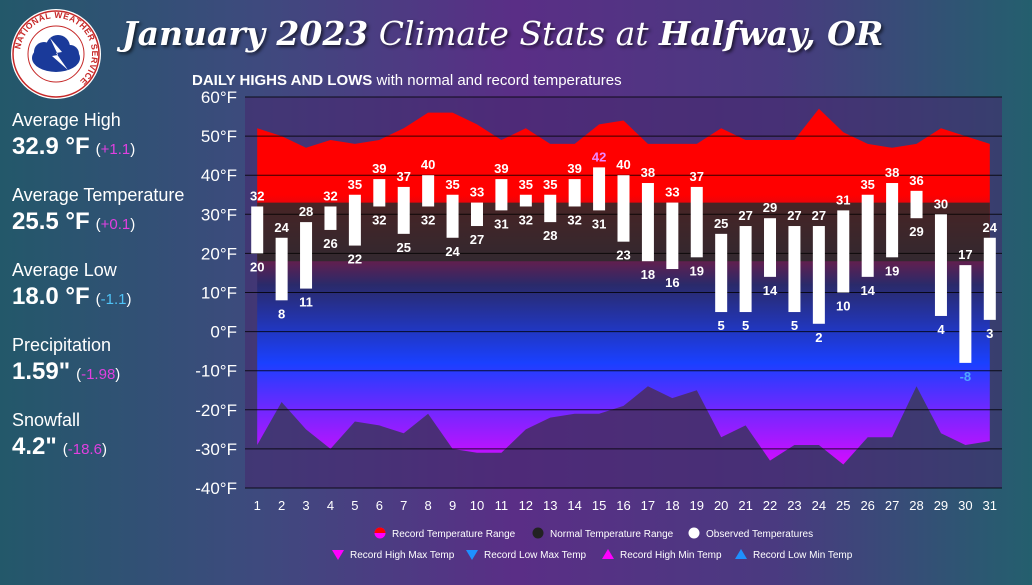 This screenshot has width=1032, height=585. Describe the element at coordinates (51, 296) in the screenshot. I see `stat-value: 18.0 °F` at that location.